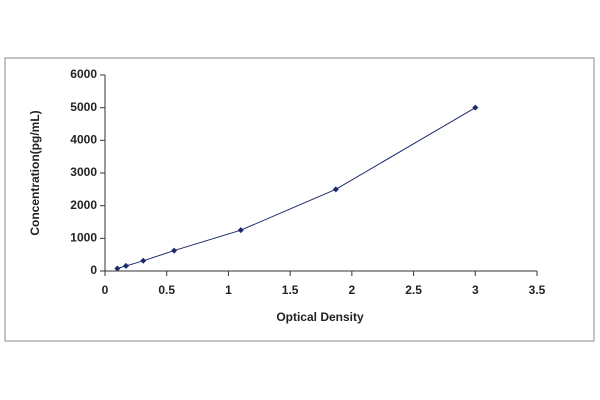 Image resolution: width=600 pixels, height=400 pixels. I want to click on y-tick-label: 1000, so click(83, 238).